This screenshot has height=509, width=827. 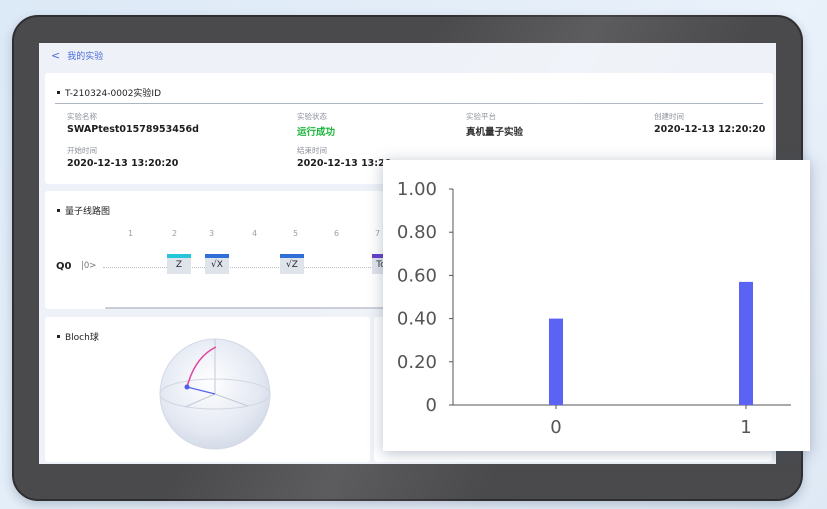 I want to click on back-link: 我的实验, so click(x=85, y=57).